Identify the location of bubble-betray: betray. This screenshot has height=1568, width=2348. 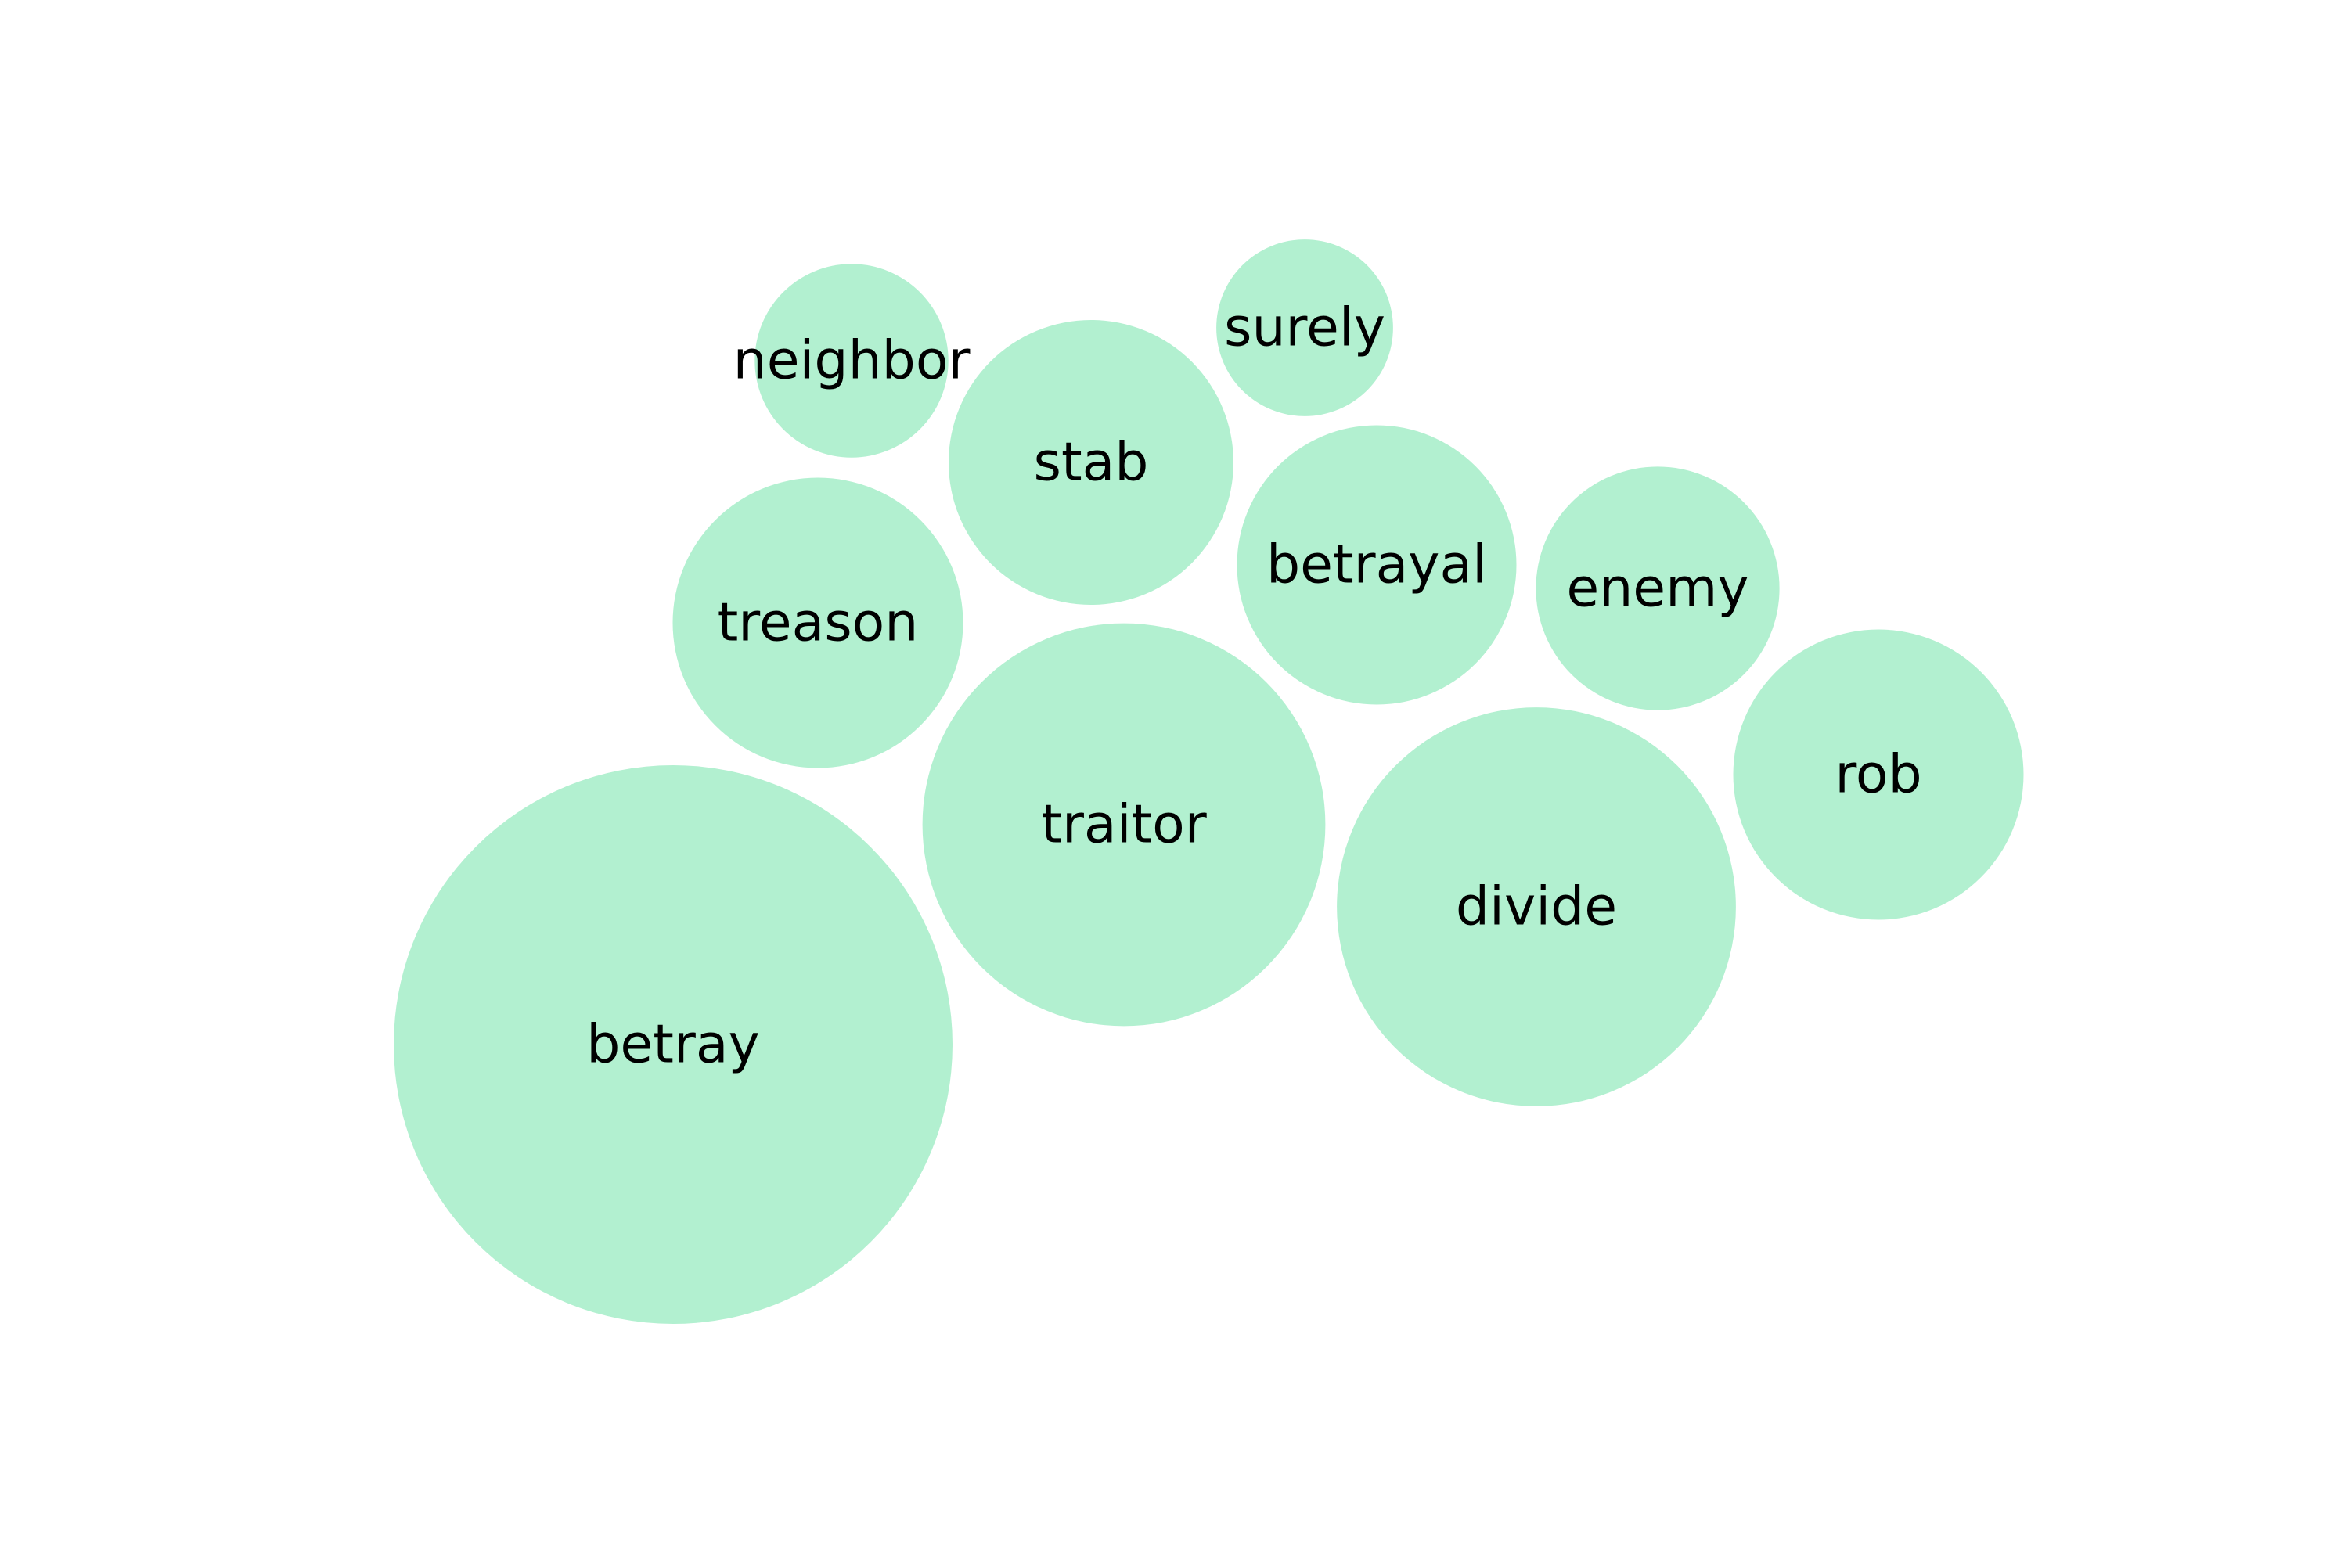
(673, 1044).